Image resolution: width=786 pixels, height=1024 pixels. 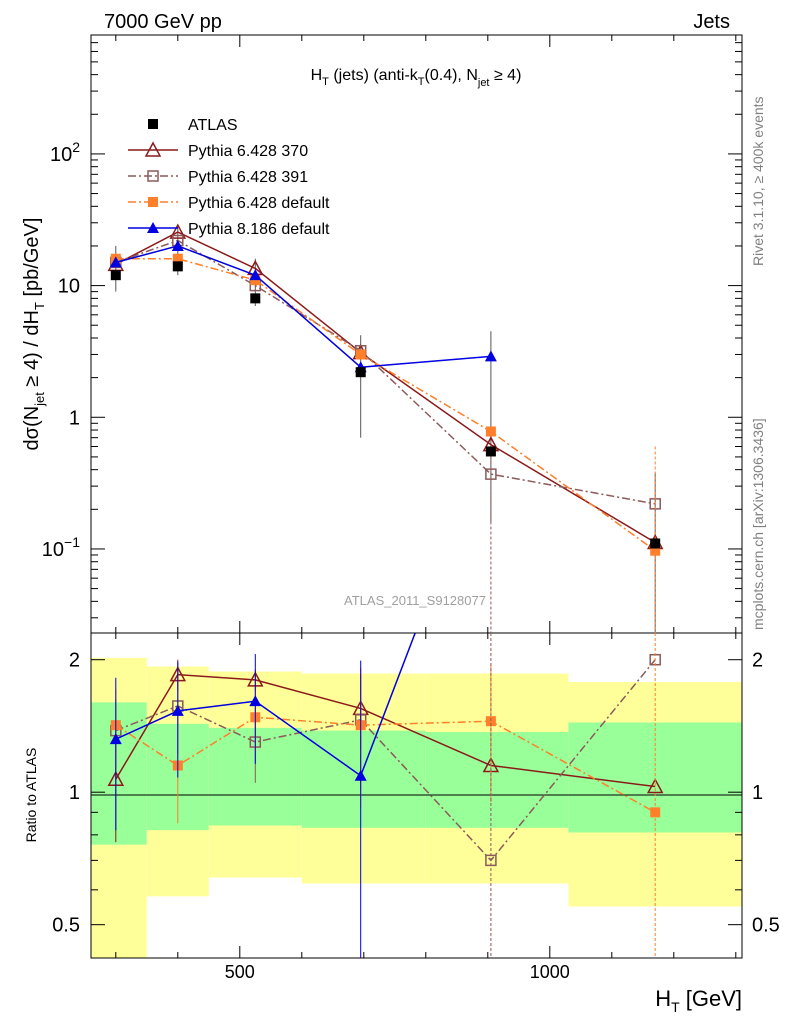 What do you see at coordinates (415, 600) in the screenshot?
I see `analysis-tag: ATLAS_2011_S9128077` at bounding box center [415, 600].